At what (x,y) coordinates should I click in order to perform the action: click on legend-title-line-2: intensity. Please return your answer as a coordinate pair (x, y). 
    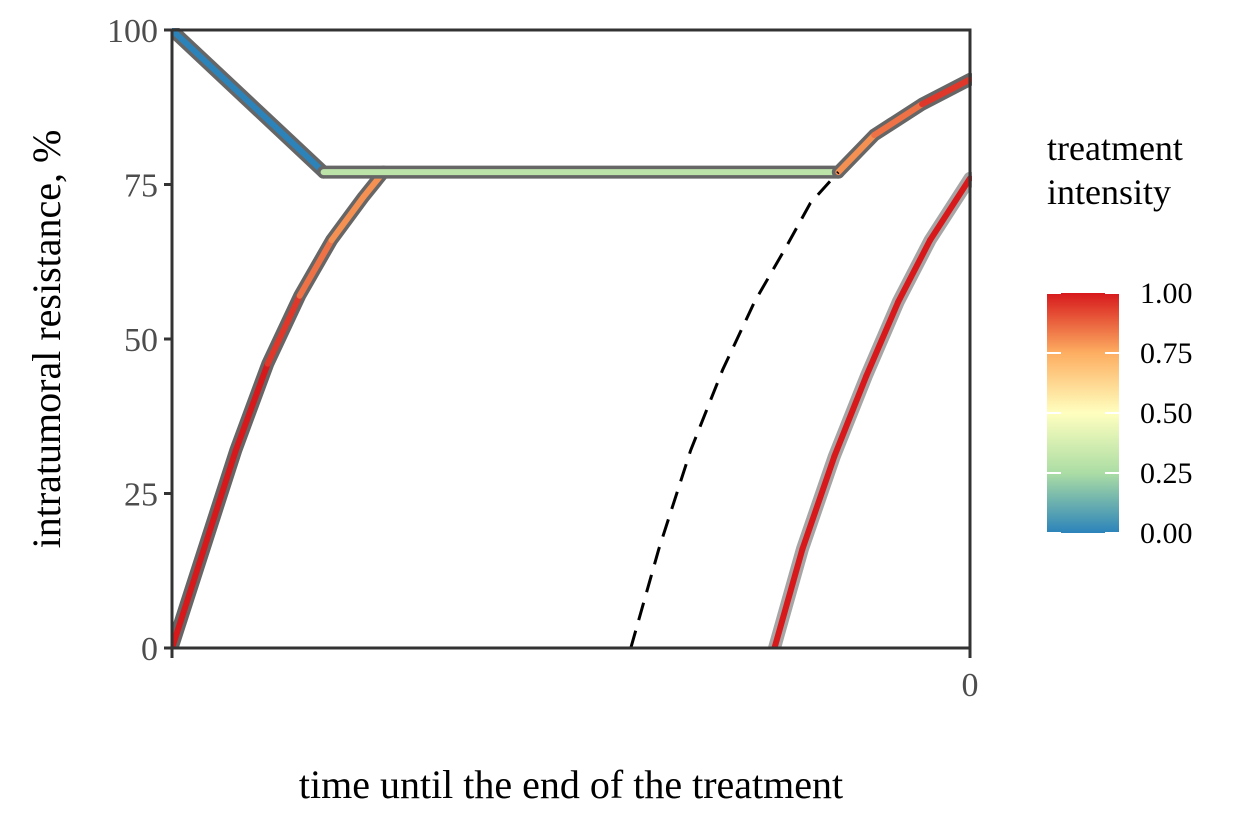
    Looking at the image, I should click on (1109, 192).